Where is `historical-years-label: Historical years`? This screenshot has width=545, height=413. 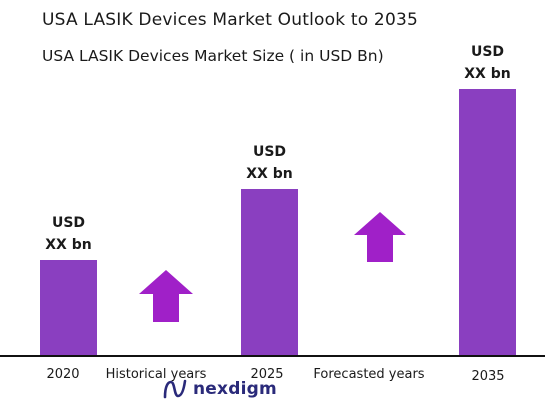 historical-years-label: Historical years is located at coordinates (156, 374).